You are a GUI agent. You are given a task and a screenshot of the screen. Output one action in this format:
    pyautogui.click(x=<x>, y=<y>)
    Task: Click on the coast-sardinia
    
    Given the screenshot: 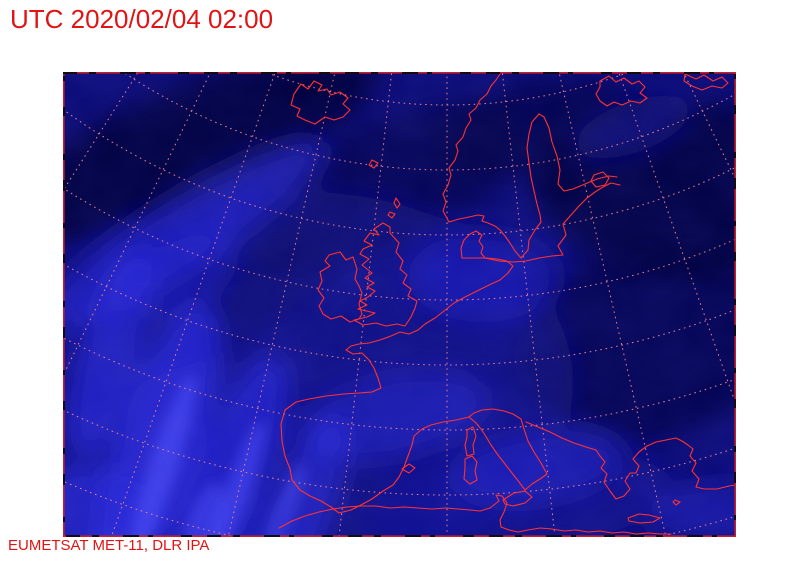 What is the action you would take?
    pyautogui.click(x=470, y=470)
    